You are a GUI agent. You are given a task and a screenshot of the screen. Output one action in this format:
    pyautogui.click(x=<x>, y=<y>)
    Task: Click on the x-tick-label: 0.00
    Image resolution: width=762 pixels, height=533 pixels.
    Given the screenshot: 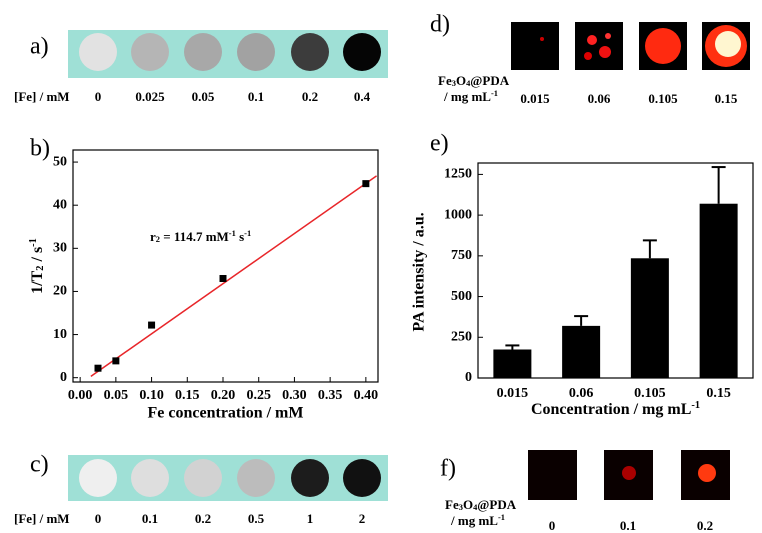 What is the action you would take?
    pyautogui.click(x=80, y=395)
    